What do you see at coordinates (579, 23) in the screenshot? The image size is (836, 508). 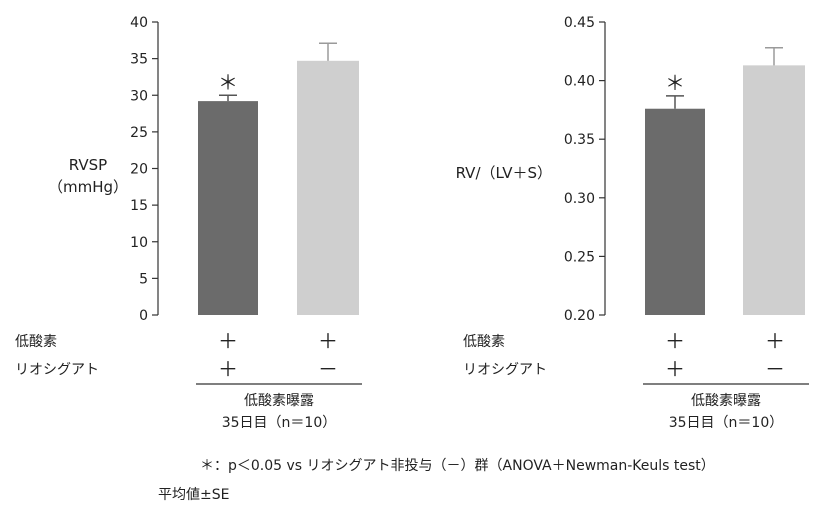 I see `y-tick-label: 0.45` at bounding box center [579, 23].